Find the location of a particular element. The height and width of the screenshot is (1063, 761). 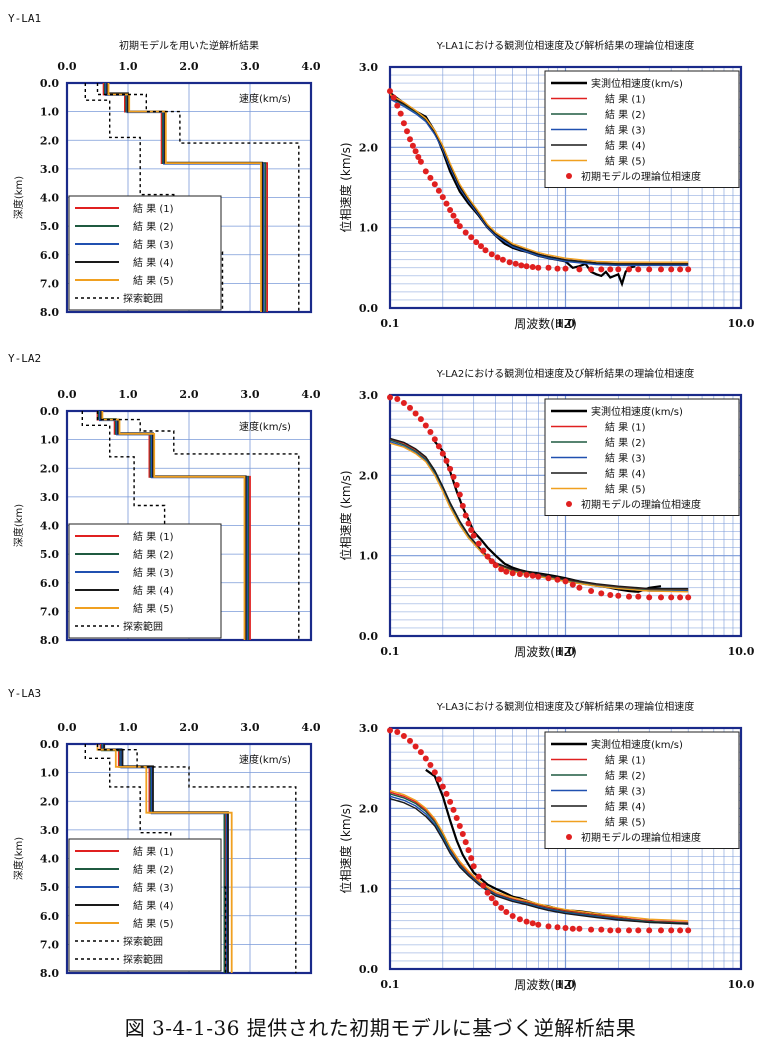

legend-label: 結 果 (4) is located at coordinates (625, 473).